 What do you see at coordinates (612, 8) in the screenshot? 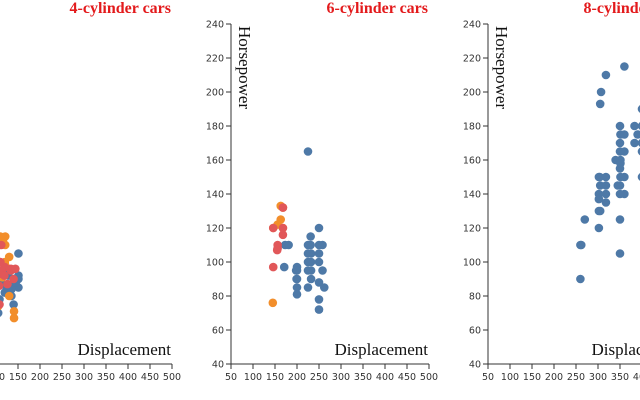
I see `panel-title: 8-cylinder cars` at bounding box center [612, 8].